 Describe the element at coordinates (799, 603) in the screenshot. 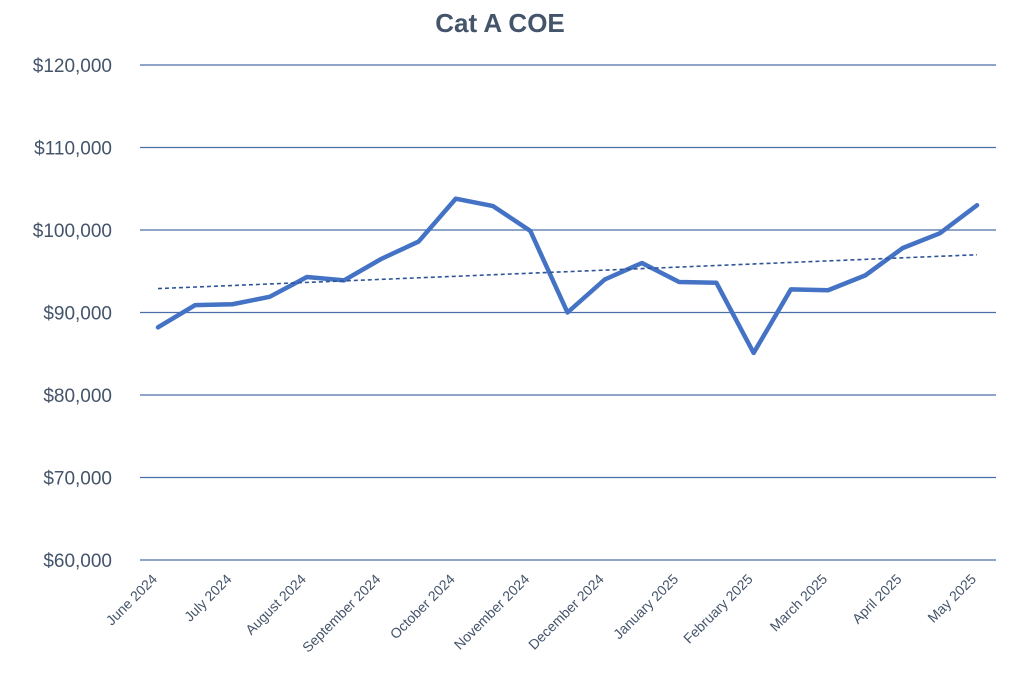

I see `x-tick-label: March 2025` at that location.